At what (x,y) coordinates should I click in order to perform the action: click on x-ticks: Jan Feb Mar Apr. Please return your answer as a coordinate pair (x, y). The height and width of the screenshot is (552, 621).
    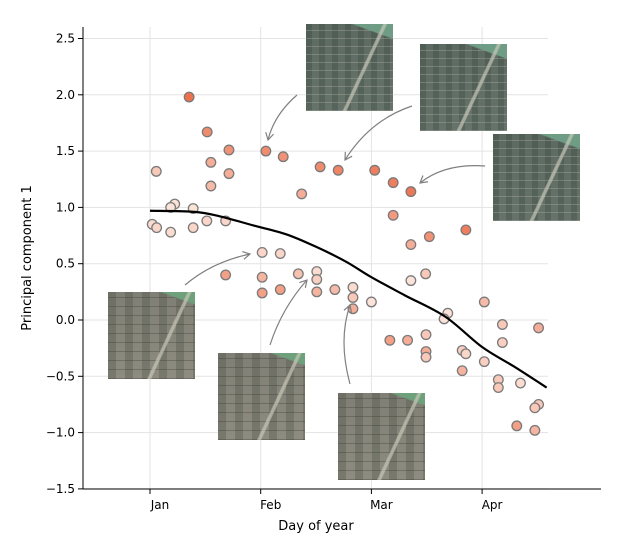
    Looking at the image, I should click on (326, 500).